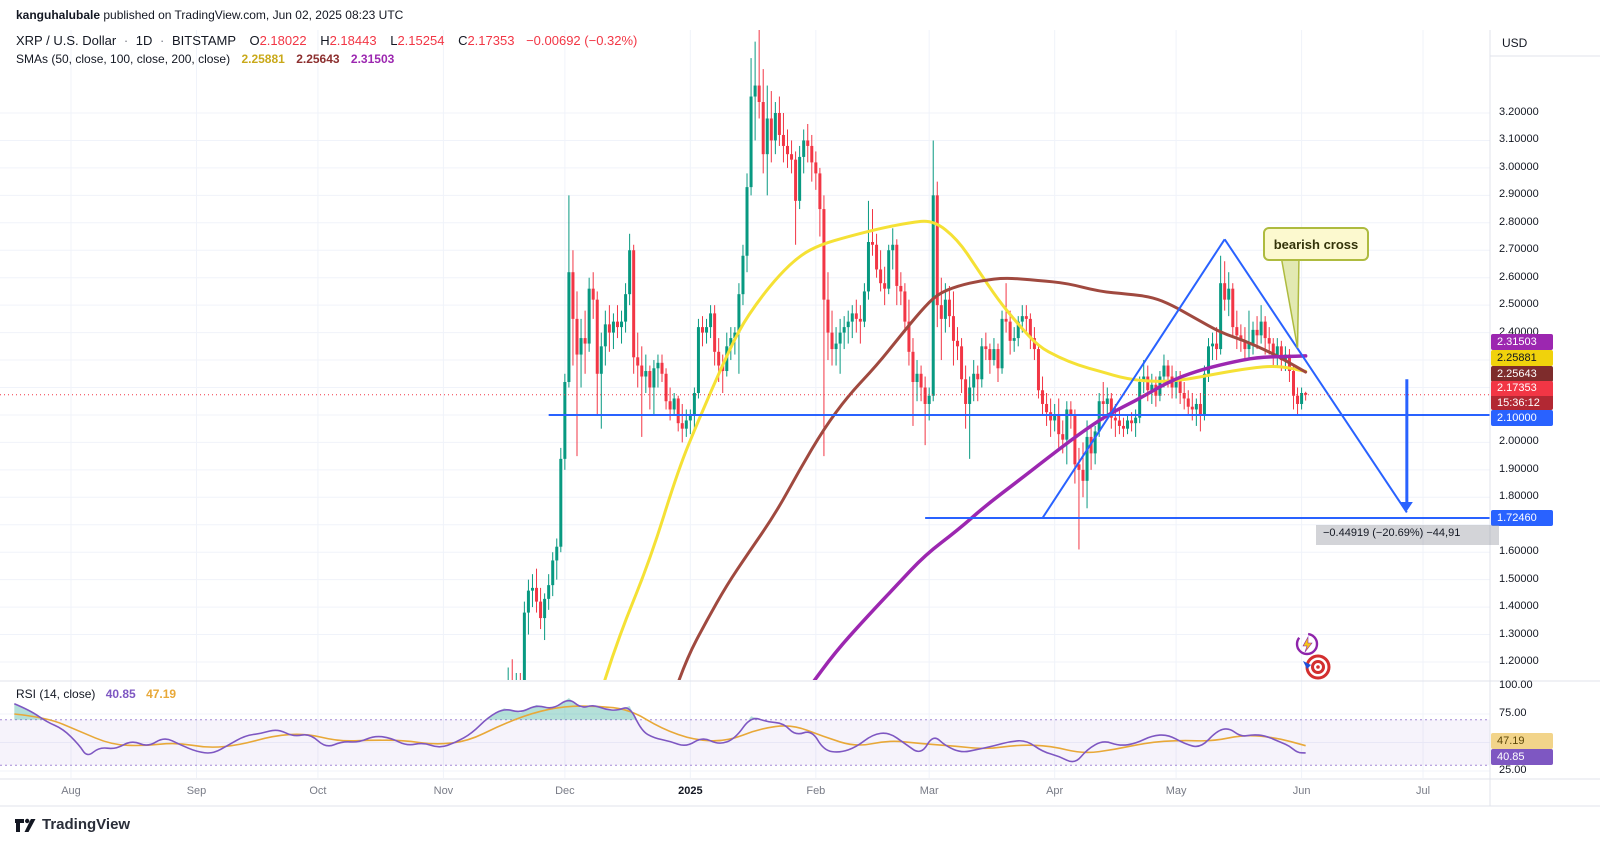 This screenshot has width=1600, height=855. I want to click on open-value: 2.18022, so click(283, 40).